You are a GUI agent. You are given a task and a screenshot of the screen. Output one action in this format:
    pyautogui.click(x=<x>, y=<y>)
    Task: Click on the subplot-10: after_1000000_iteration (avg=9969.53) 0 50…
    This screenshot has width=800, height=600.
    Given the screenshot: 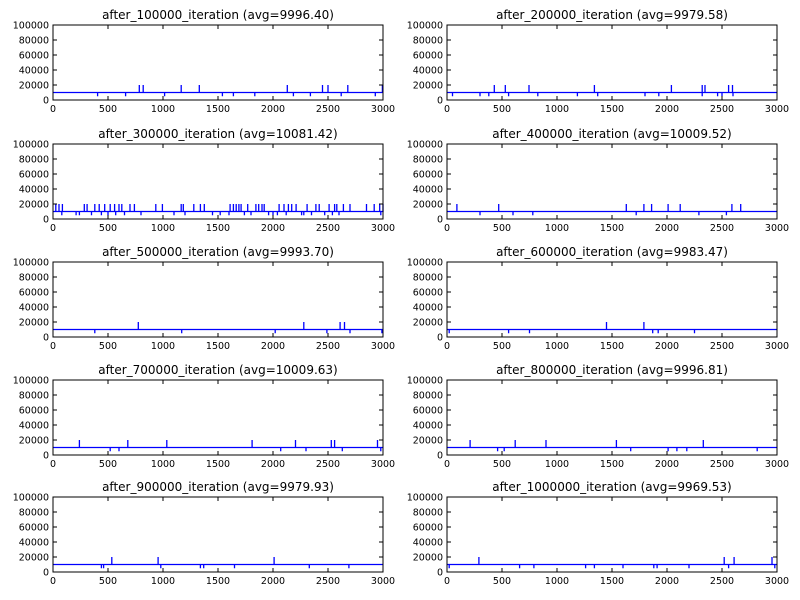 What is the action you would take?
    pyautogui.click(x=598, y=533)
    